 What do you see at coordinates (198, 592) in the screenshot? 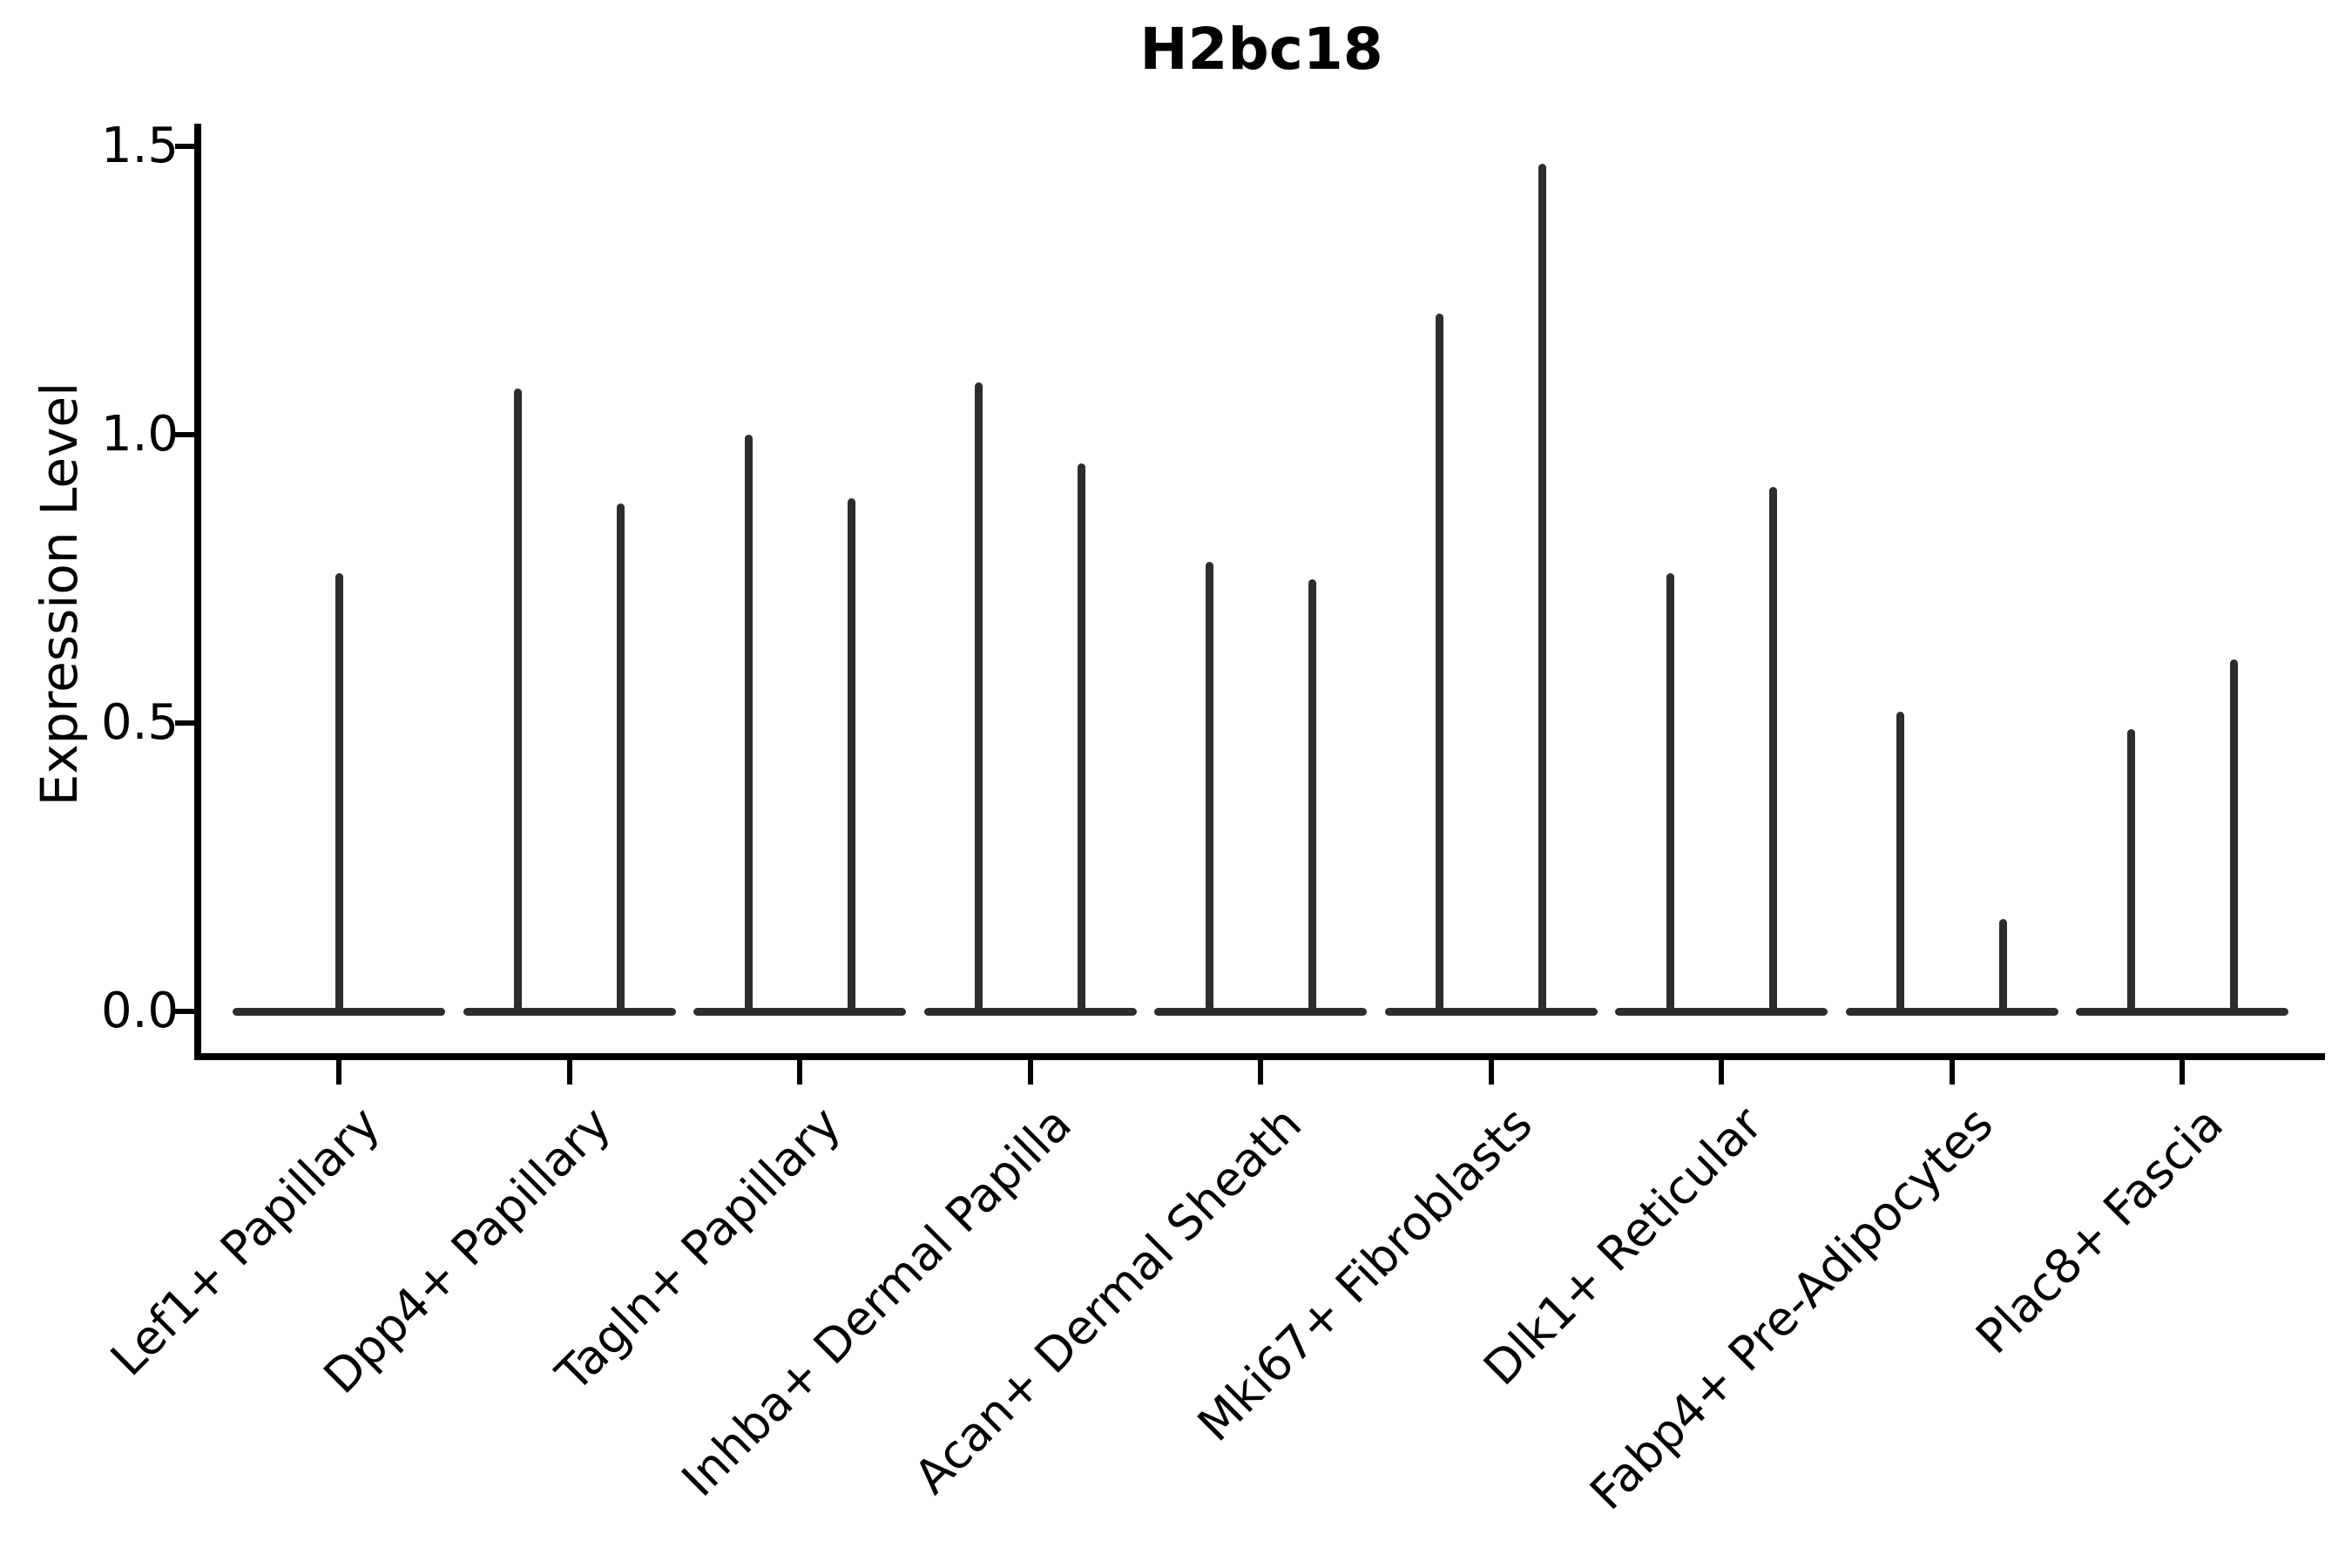
I see `y-axis-spine` at bounding box center [198, 592].